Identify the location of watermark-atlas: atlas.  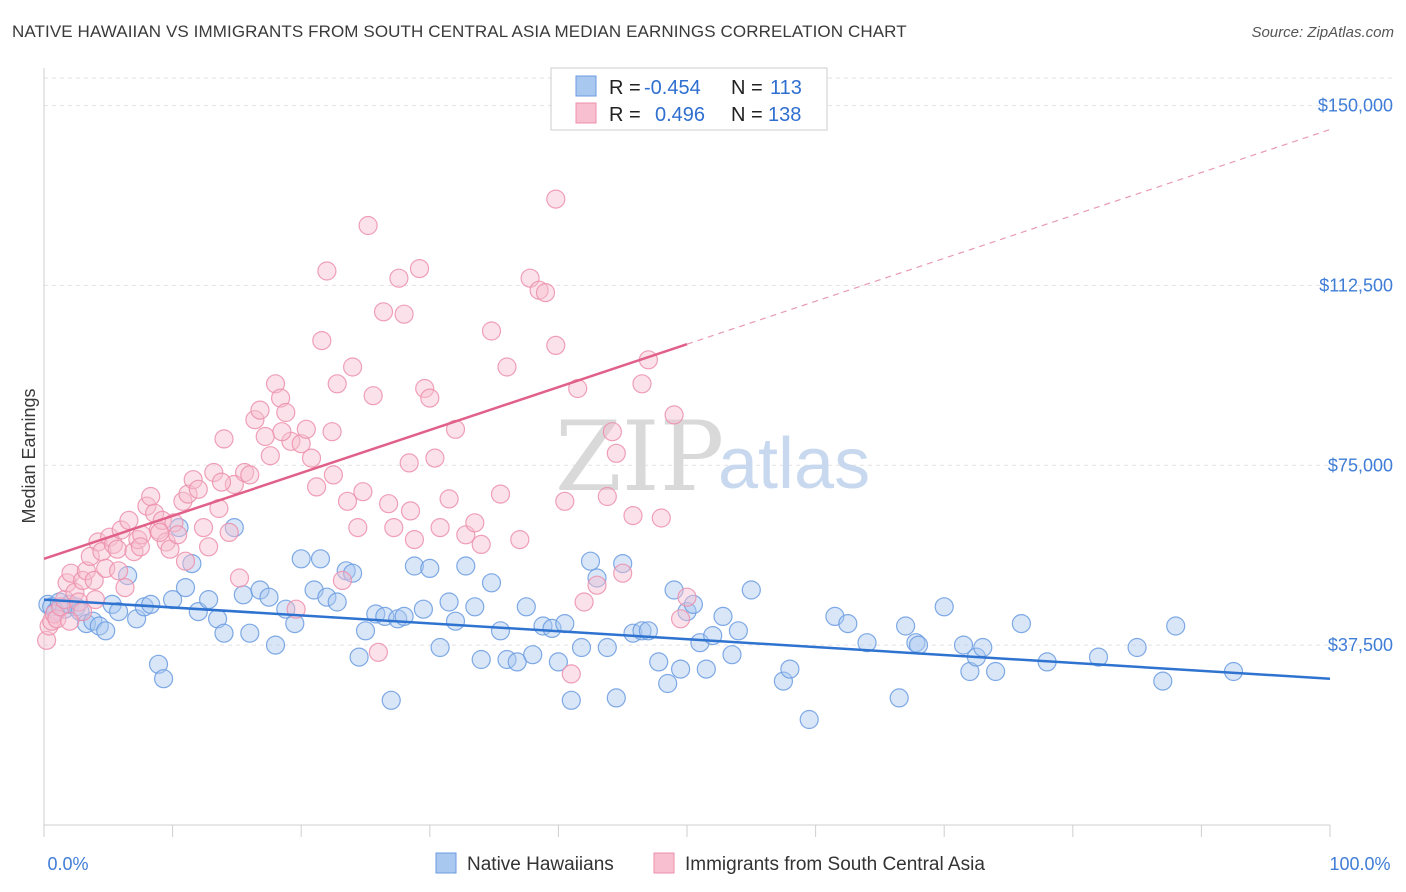
(794, 464).